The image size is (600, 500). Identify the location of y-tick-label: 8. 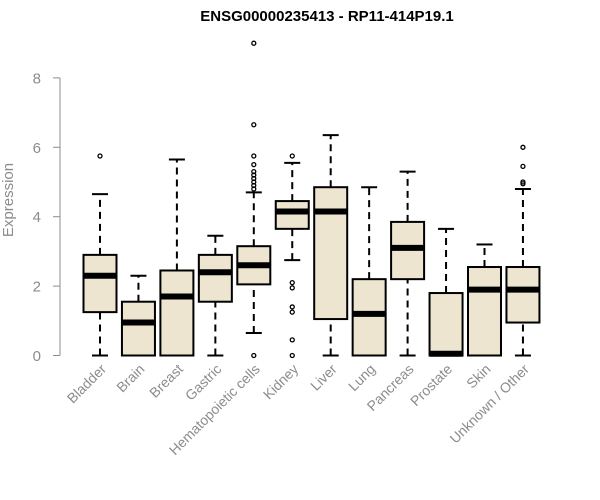
(37, 78).